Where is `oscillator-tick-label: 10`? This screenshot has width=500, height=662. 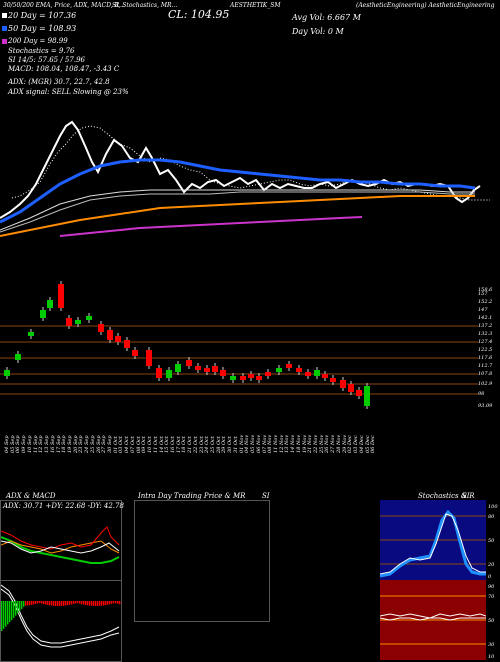
oscillator-tick-label: 10 is located at coordinates (491, 657).